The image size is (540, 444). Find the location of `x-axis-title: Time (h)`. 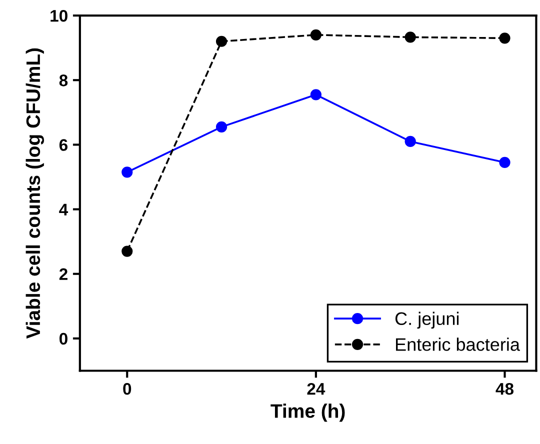

x-axis-title: Time (h) is located at coordinates (307, 413).